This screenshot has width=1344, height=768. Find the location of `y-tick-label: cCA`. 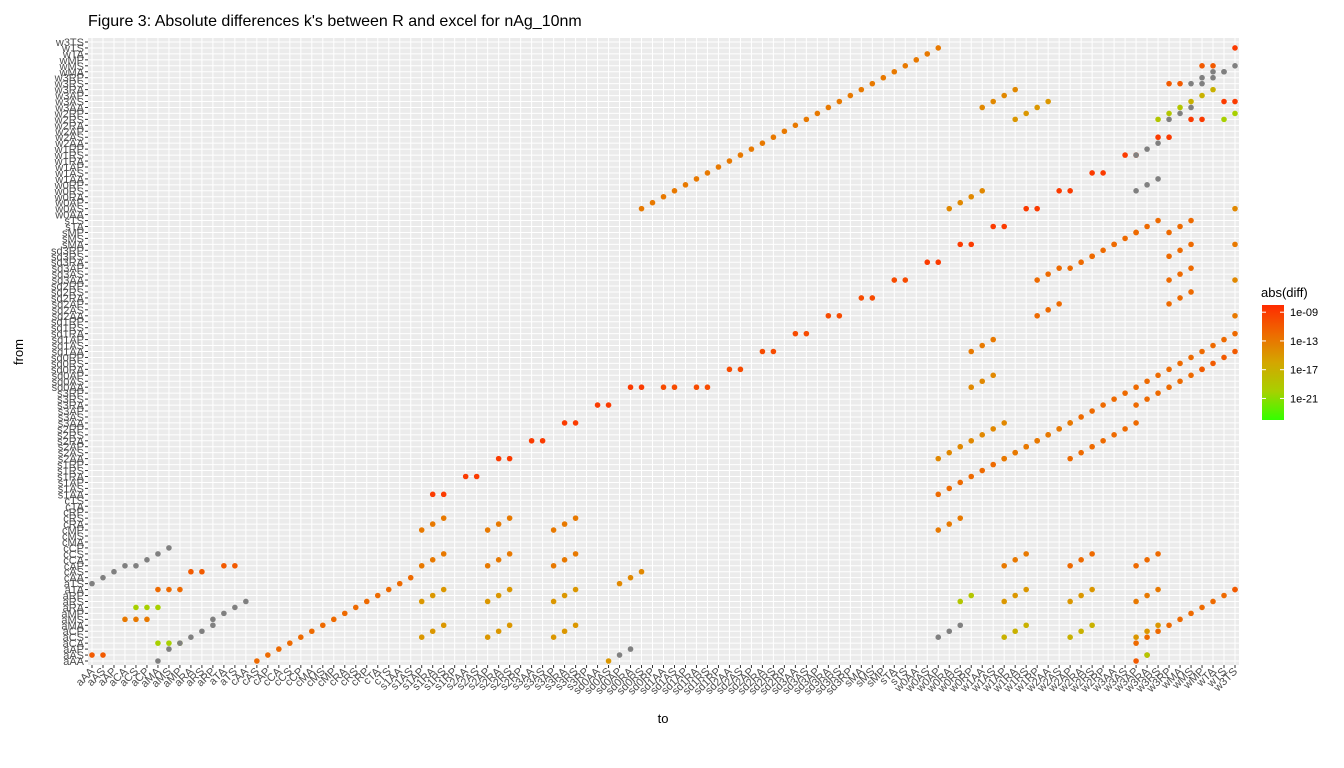

y-tick-label: cCA is located at coordinates (73, 561).